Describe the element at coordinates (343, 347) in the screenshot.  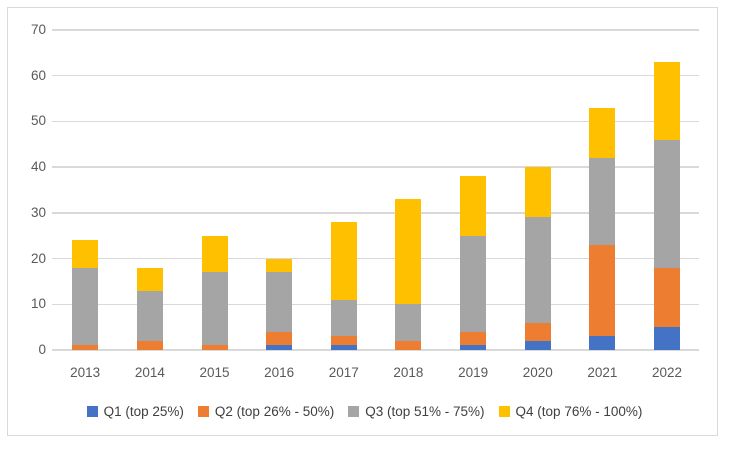
I see `bar-segment-2017-q1` at that location.